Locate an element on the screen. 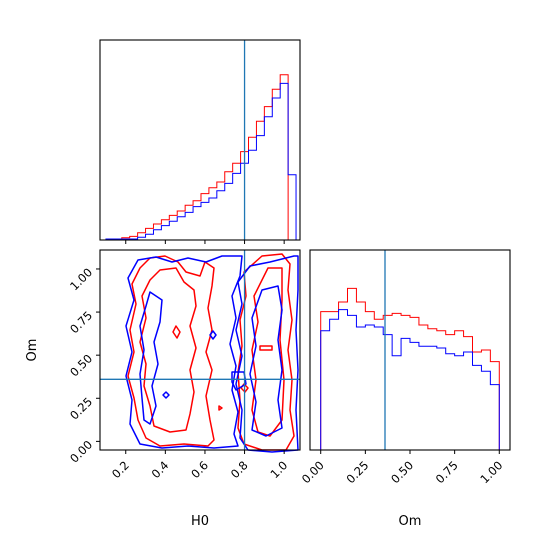 The image size is (550, 550). hist-Om-frame is located at coordinates (410, 350).